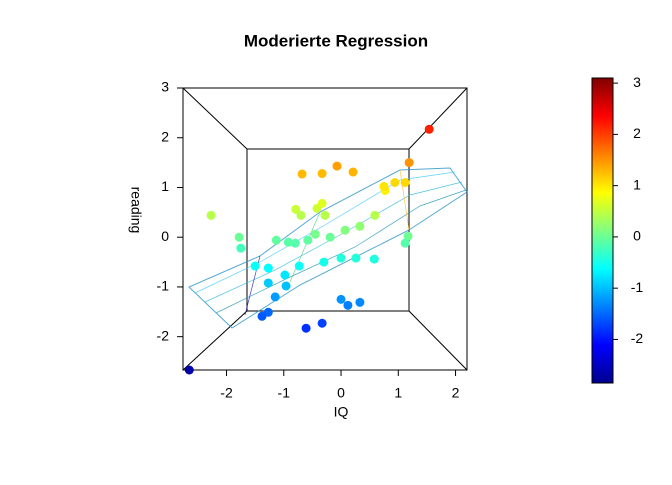 Image resolution: width=672 pixels, height=485 pixels. Describe the element at coordinates (637, 133) in the screenshot. I see `colorbar-tick-label: 2` at that location.